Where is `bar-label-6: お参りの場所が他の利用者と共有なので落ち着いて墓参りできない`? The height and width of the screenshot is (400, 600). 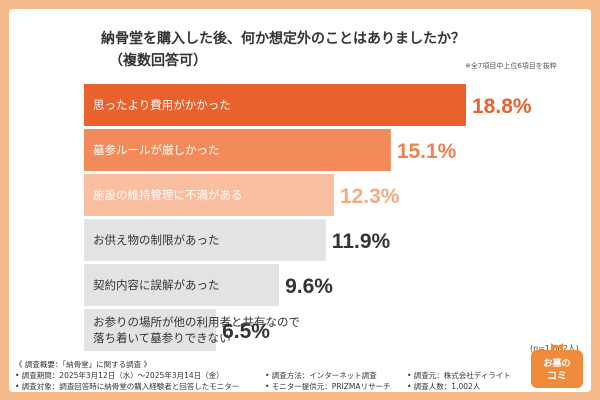
bar-label-6: お参りの場所が他の利用者と共有なので落ち着いて墓参りできない is located at coordinates (196, 330).